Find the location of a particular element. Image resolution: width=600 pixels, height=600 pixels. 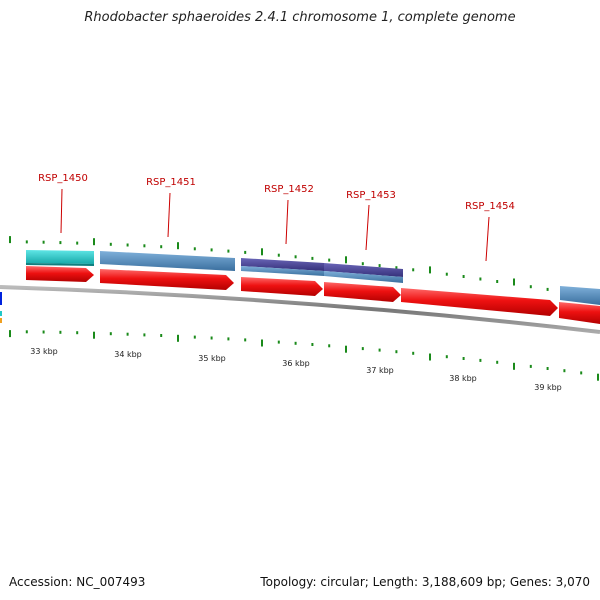

feature-bar-purple-1453b is located at coordinates (363, 270).